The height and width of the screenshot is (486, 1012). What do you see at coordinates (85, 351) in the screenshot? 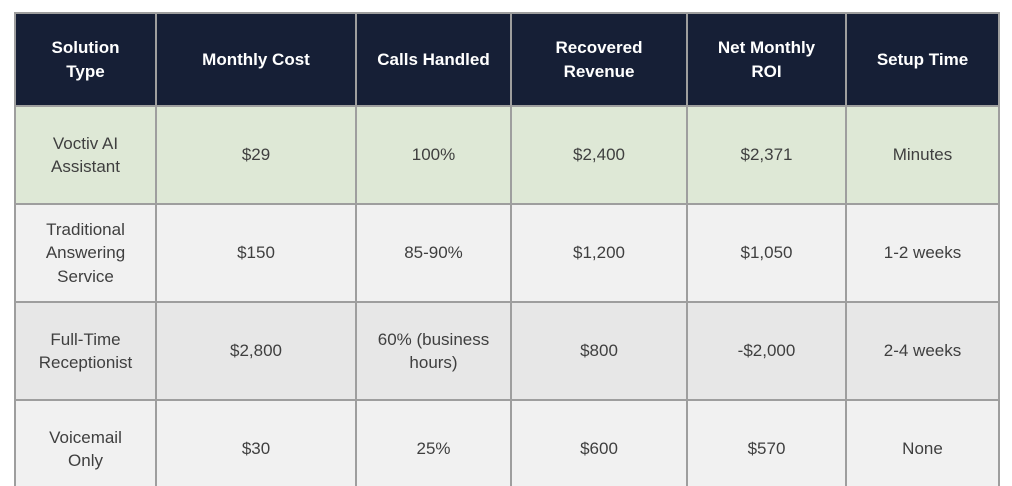
I see `cell-solution-type: Full-Time Receptionist` at bounding box center [85, 351].